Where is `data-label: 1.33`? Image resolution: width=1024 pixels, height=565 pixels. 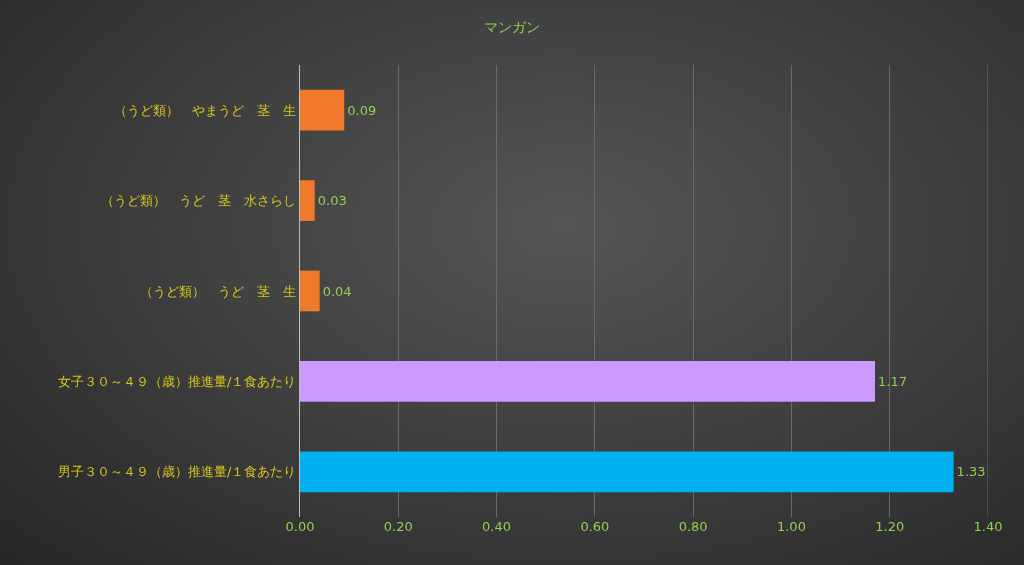 data-label: 1.33 is located at coordinates (971, 472).